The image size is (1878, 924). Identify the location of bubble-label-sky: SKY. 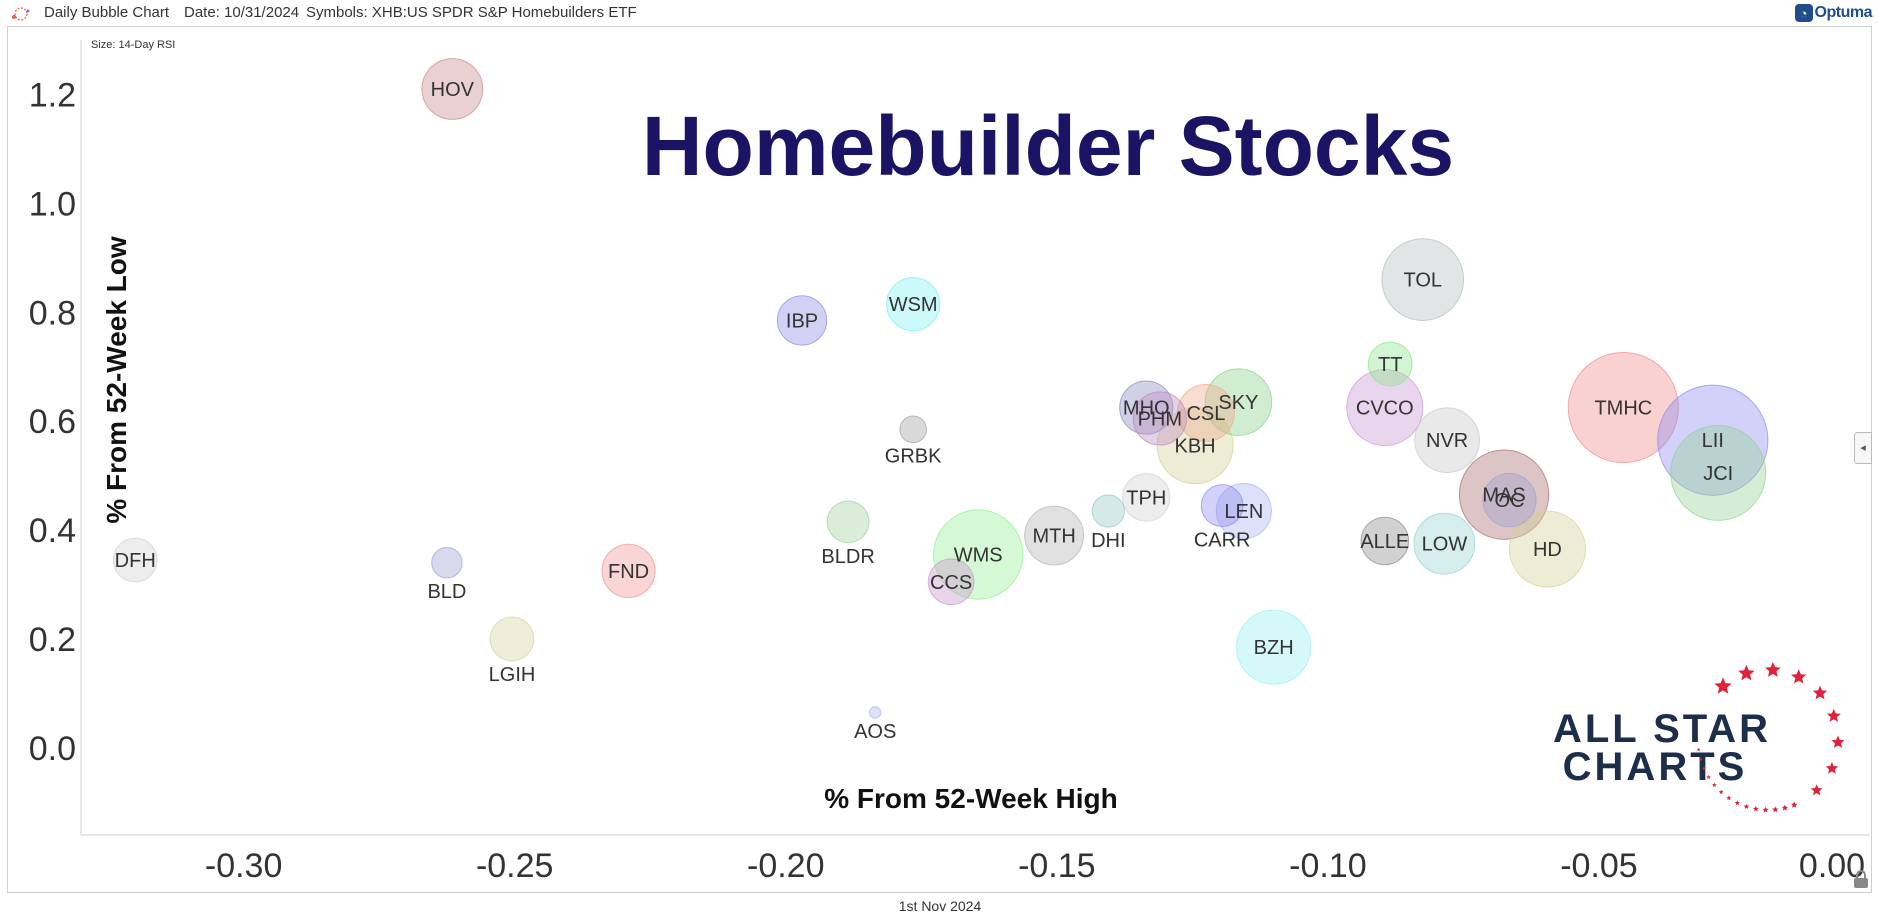
(1238, 403).